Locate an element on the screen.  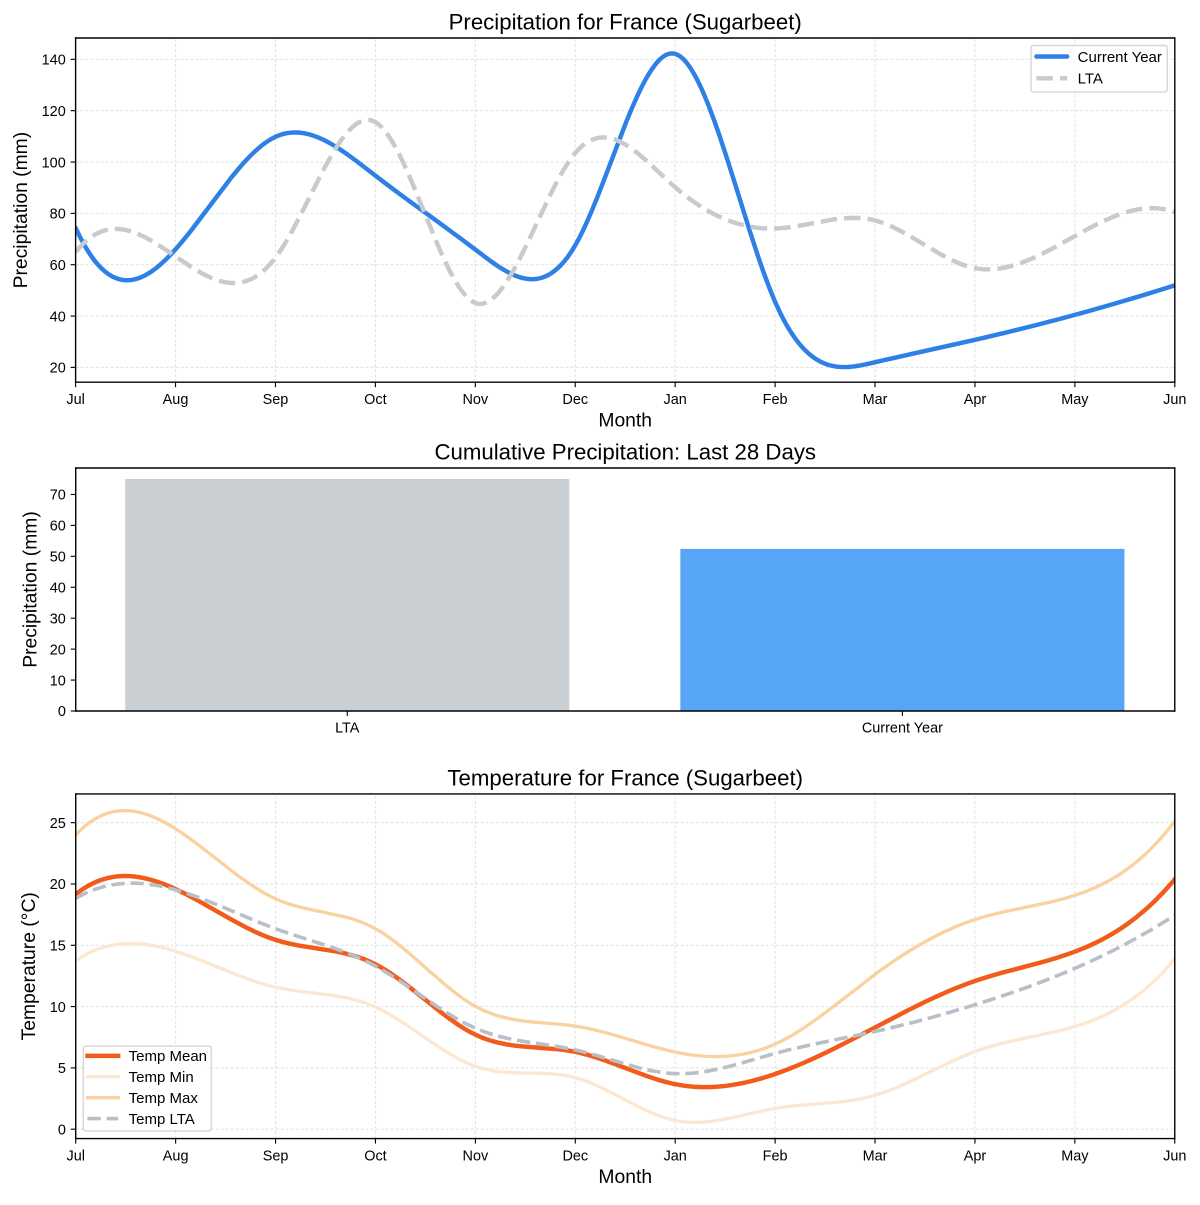
svg-text: 15 is located at coordinates (58, 947).